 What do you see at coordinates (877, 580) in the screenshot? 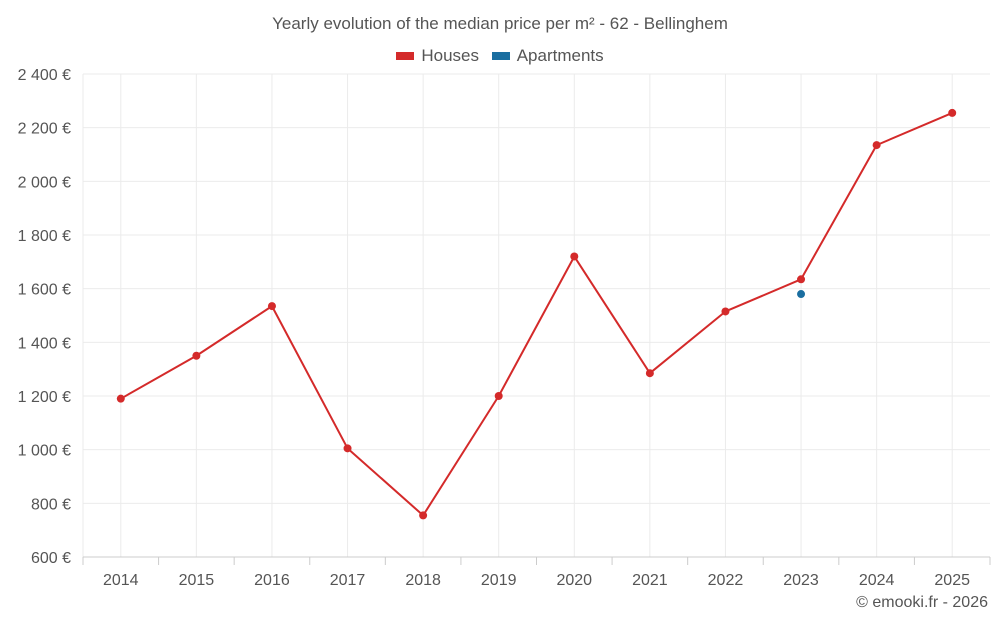
I see `x-tick-label: 2024` at bounding box center [877, 580].